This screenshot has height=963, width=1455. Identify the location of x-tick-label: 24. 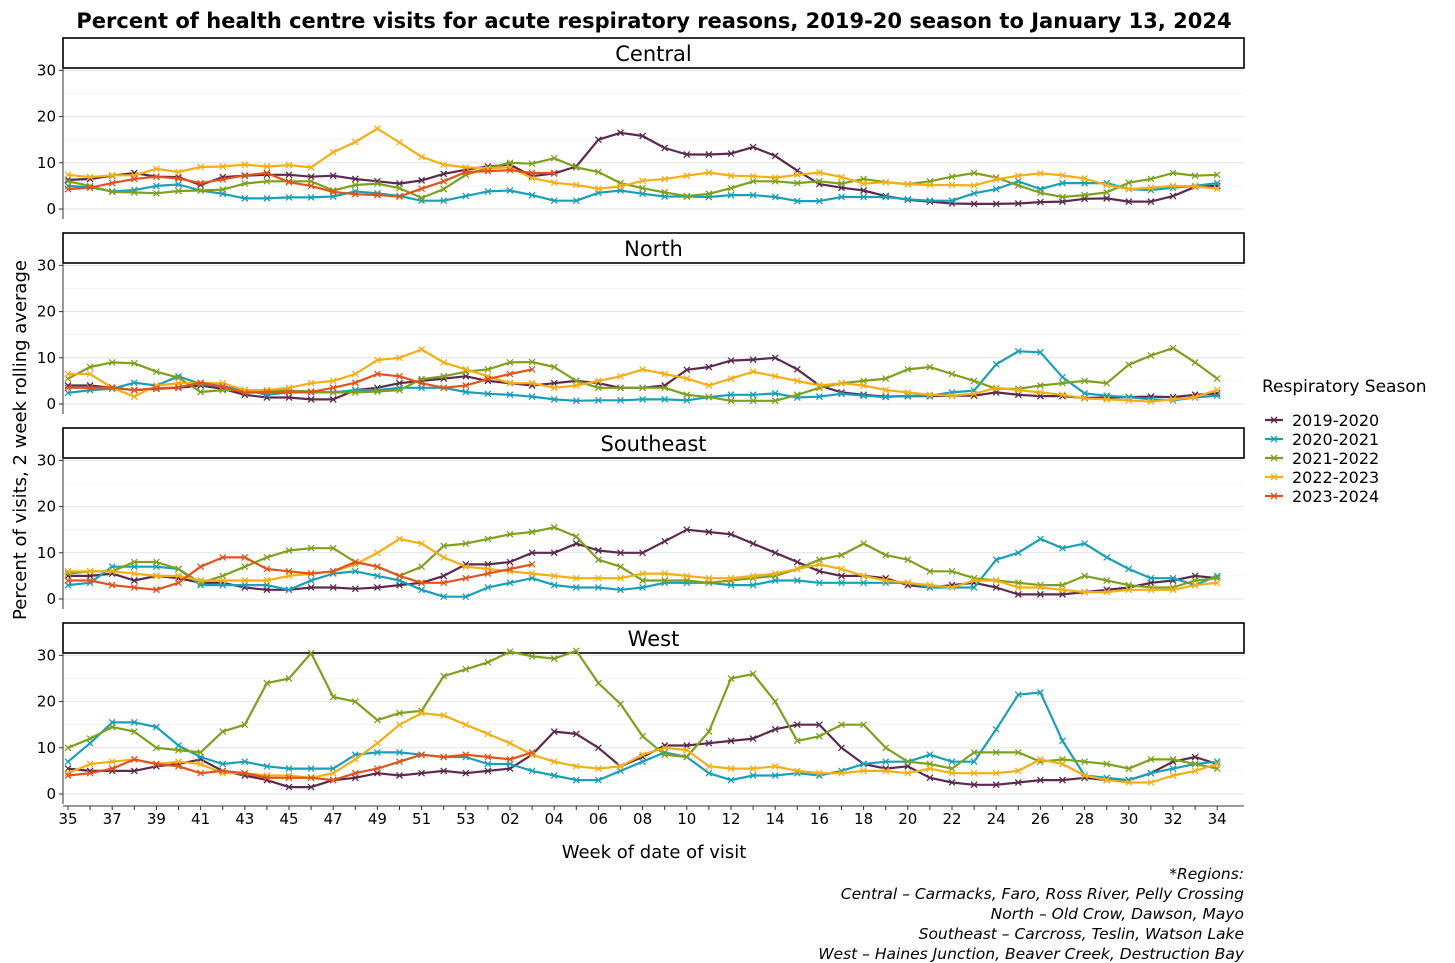
(996, 819).